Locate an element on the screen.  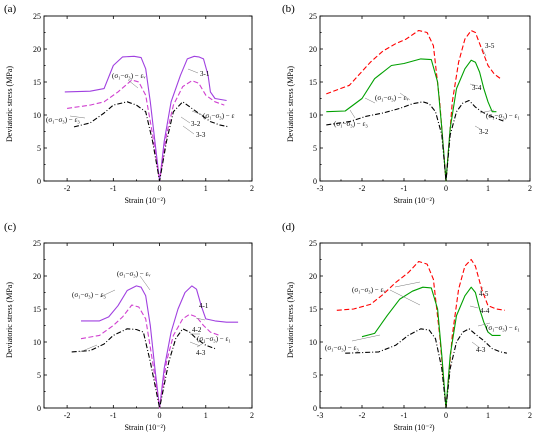
panel-a-annotation-e: (σ₁−σ₃) − ε is located at coordinates (218, 116).